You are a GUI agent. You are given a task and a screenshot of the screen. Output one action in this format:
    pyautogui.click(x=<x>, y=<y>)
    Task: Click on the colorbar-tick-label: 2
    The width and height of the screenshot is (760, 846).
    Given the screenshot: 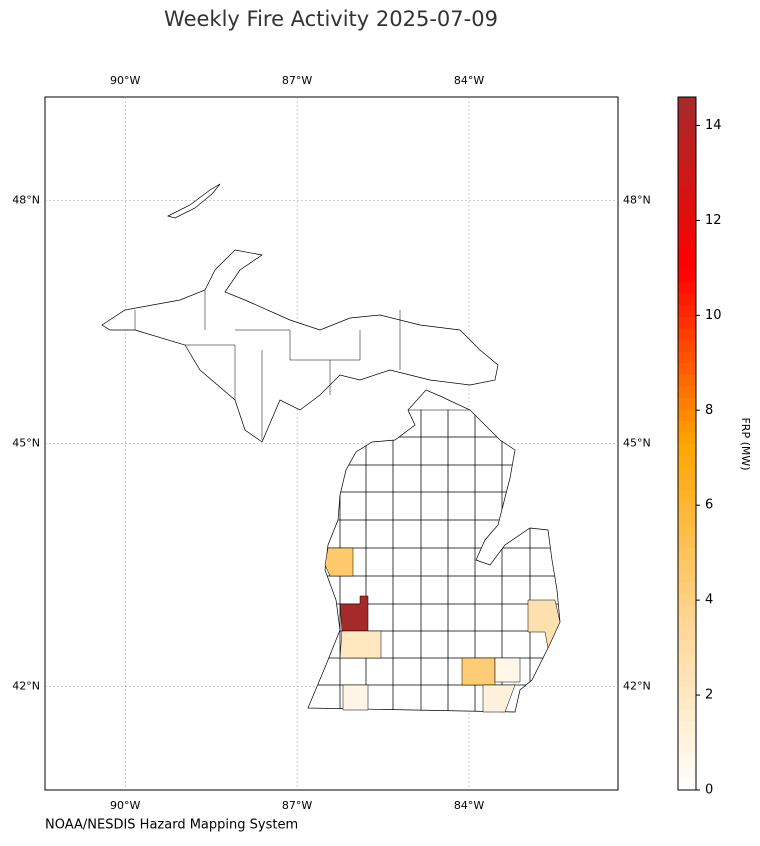 What is the action you would take?
    pyautogui.click(x=709, y=695)
    